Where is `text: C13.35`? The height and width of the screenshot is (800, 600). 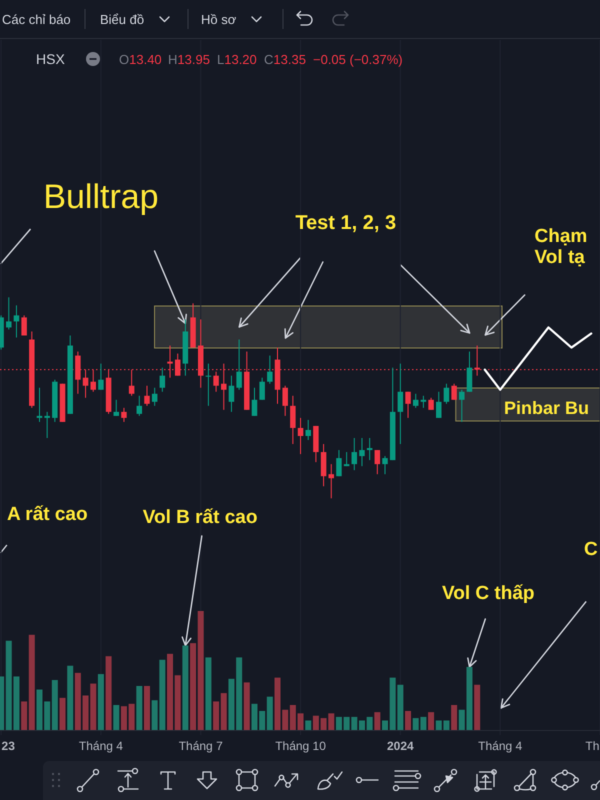 text: C13.35 is located at coordinates (285, 59).